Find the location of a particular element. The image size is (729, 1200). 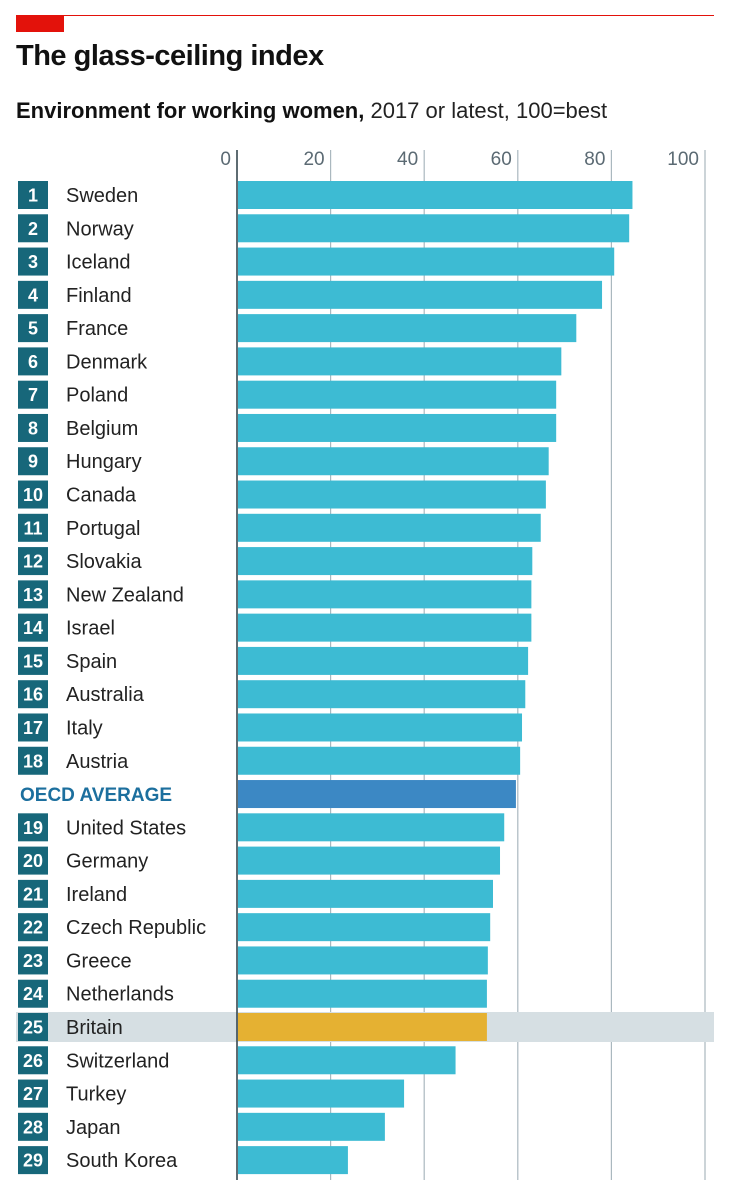

rank-number: 18 is located at coordinates (33, 761).